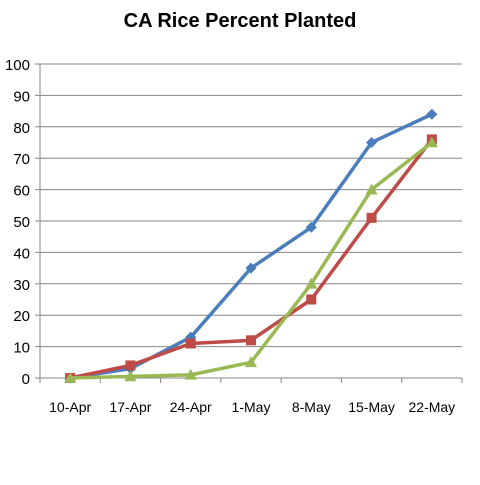 Image resolution: width=480 pixels, height=485 pixels. I want to click on x-tick-label: 15-May, so click(371, 407).